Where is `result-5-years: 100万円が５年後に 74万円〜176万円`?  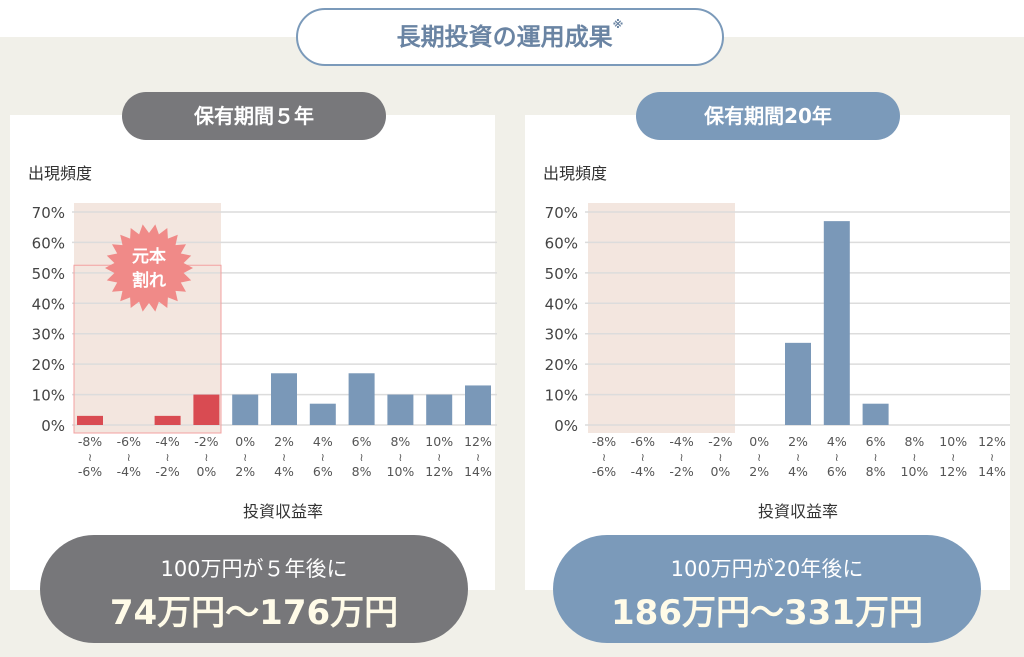
result-5-years: 100万円が５年後に 74万円〜176万円 is located at coordinates (254, 589).